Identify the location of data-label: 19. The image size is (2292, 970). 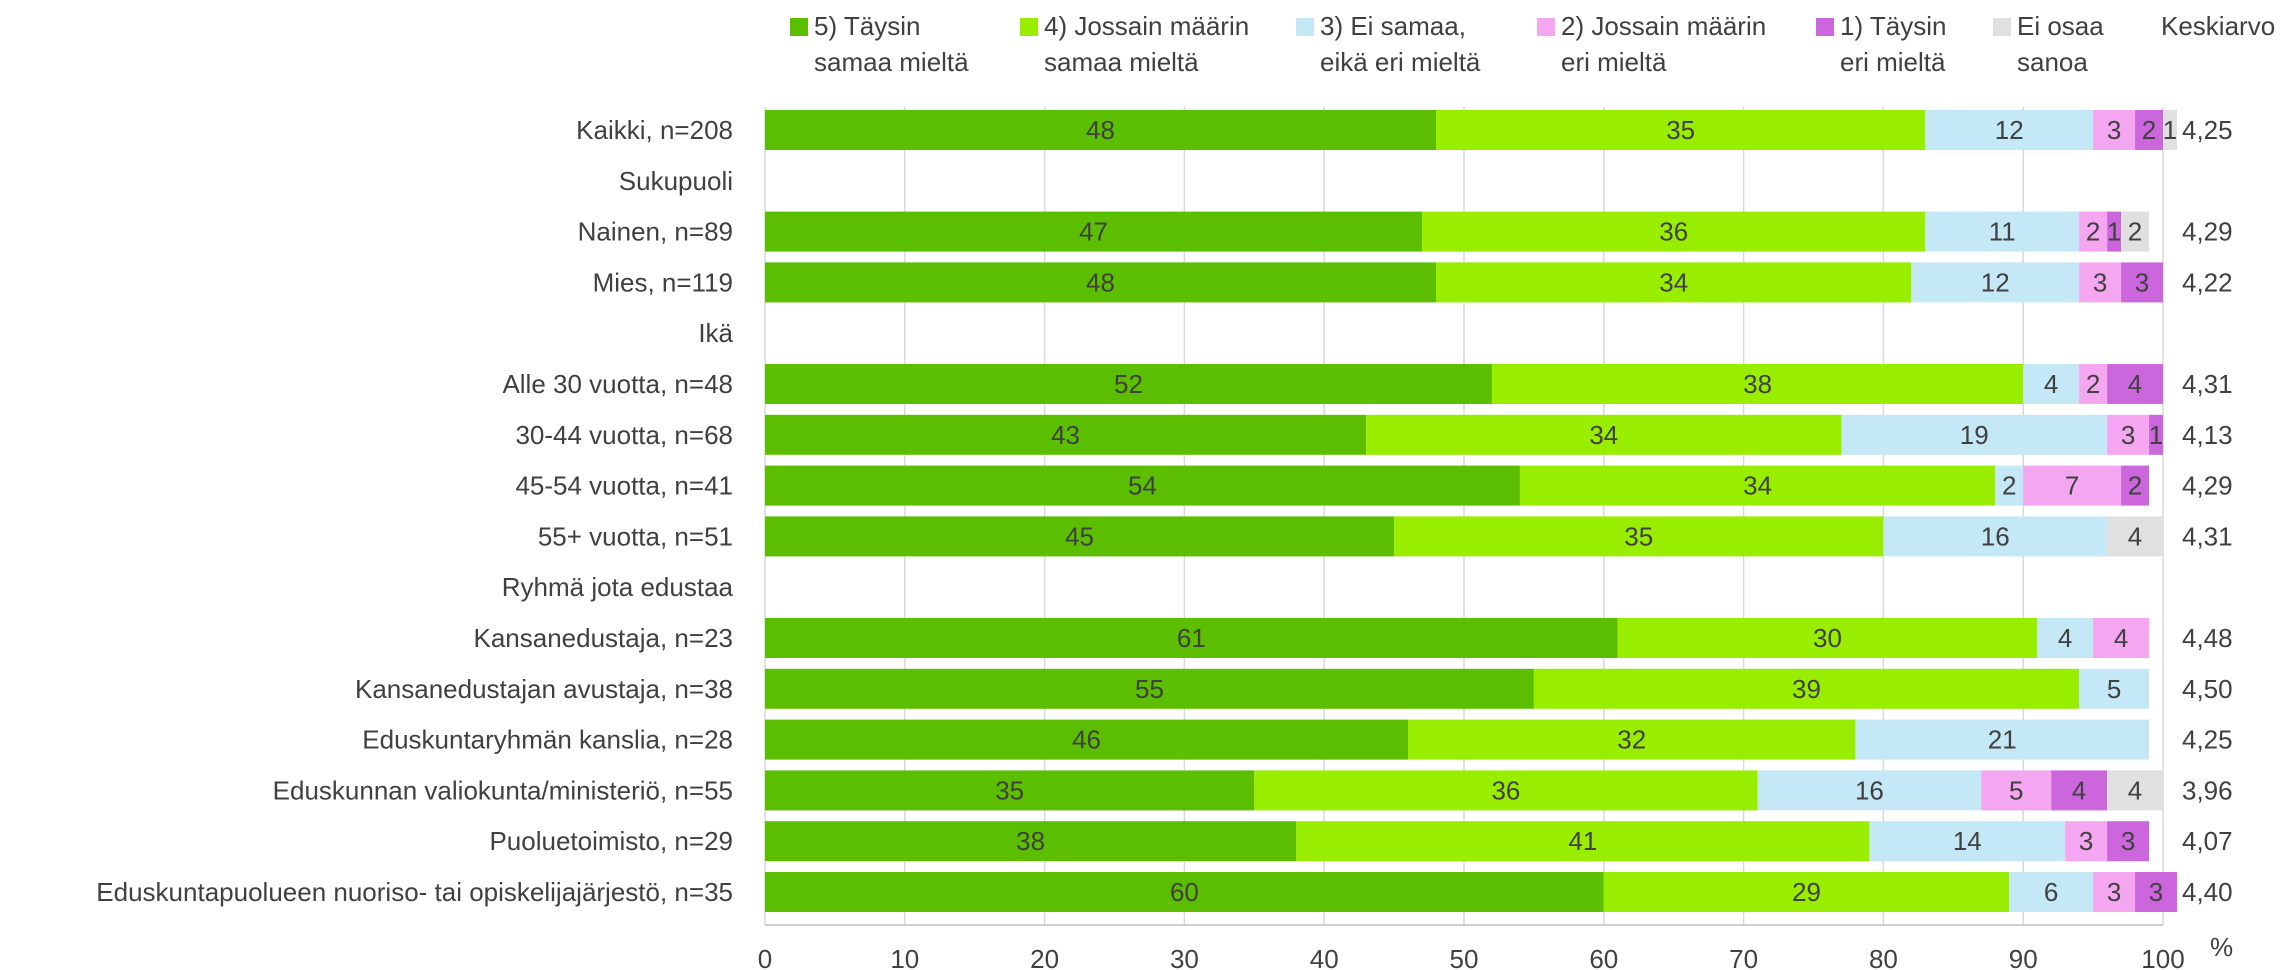
(1974, 435).